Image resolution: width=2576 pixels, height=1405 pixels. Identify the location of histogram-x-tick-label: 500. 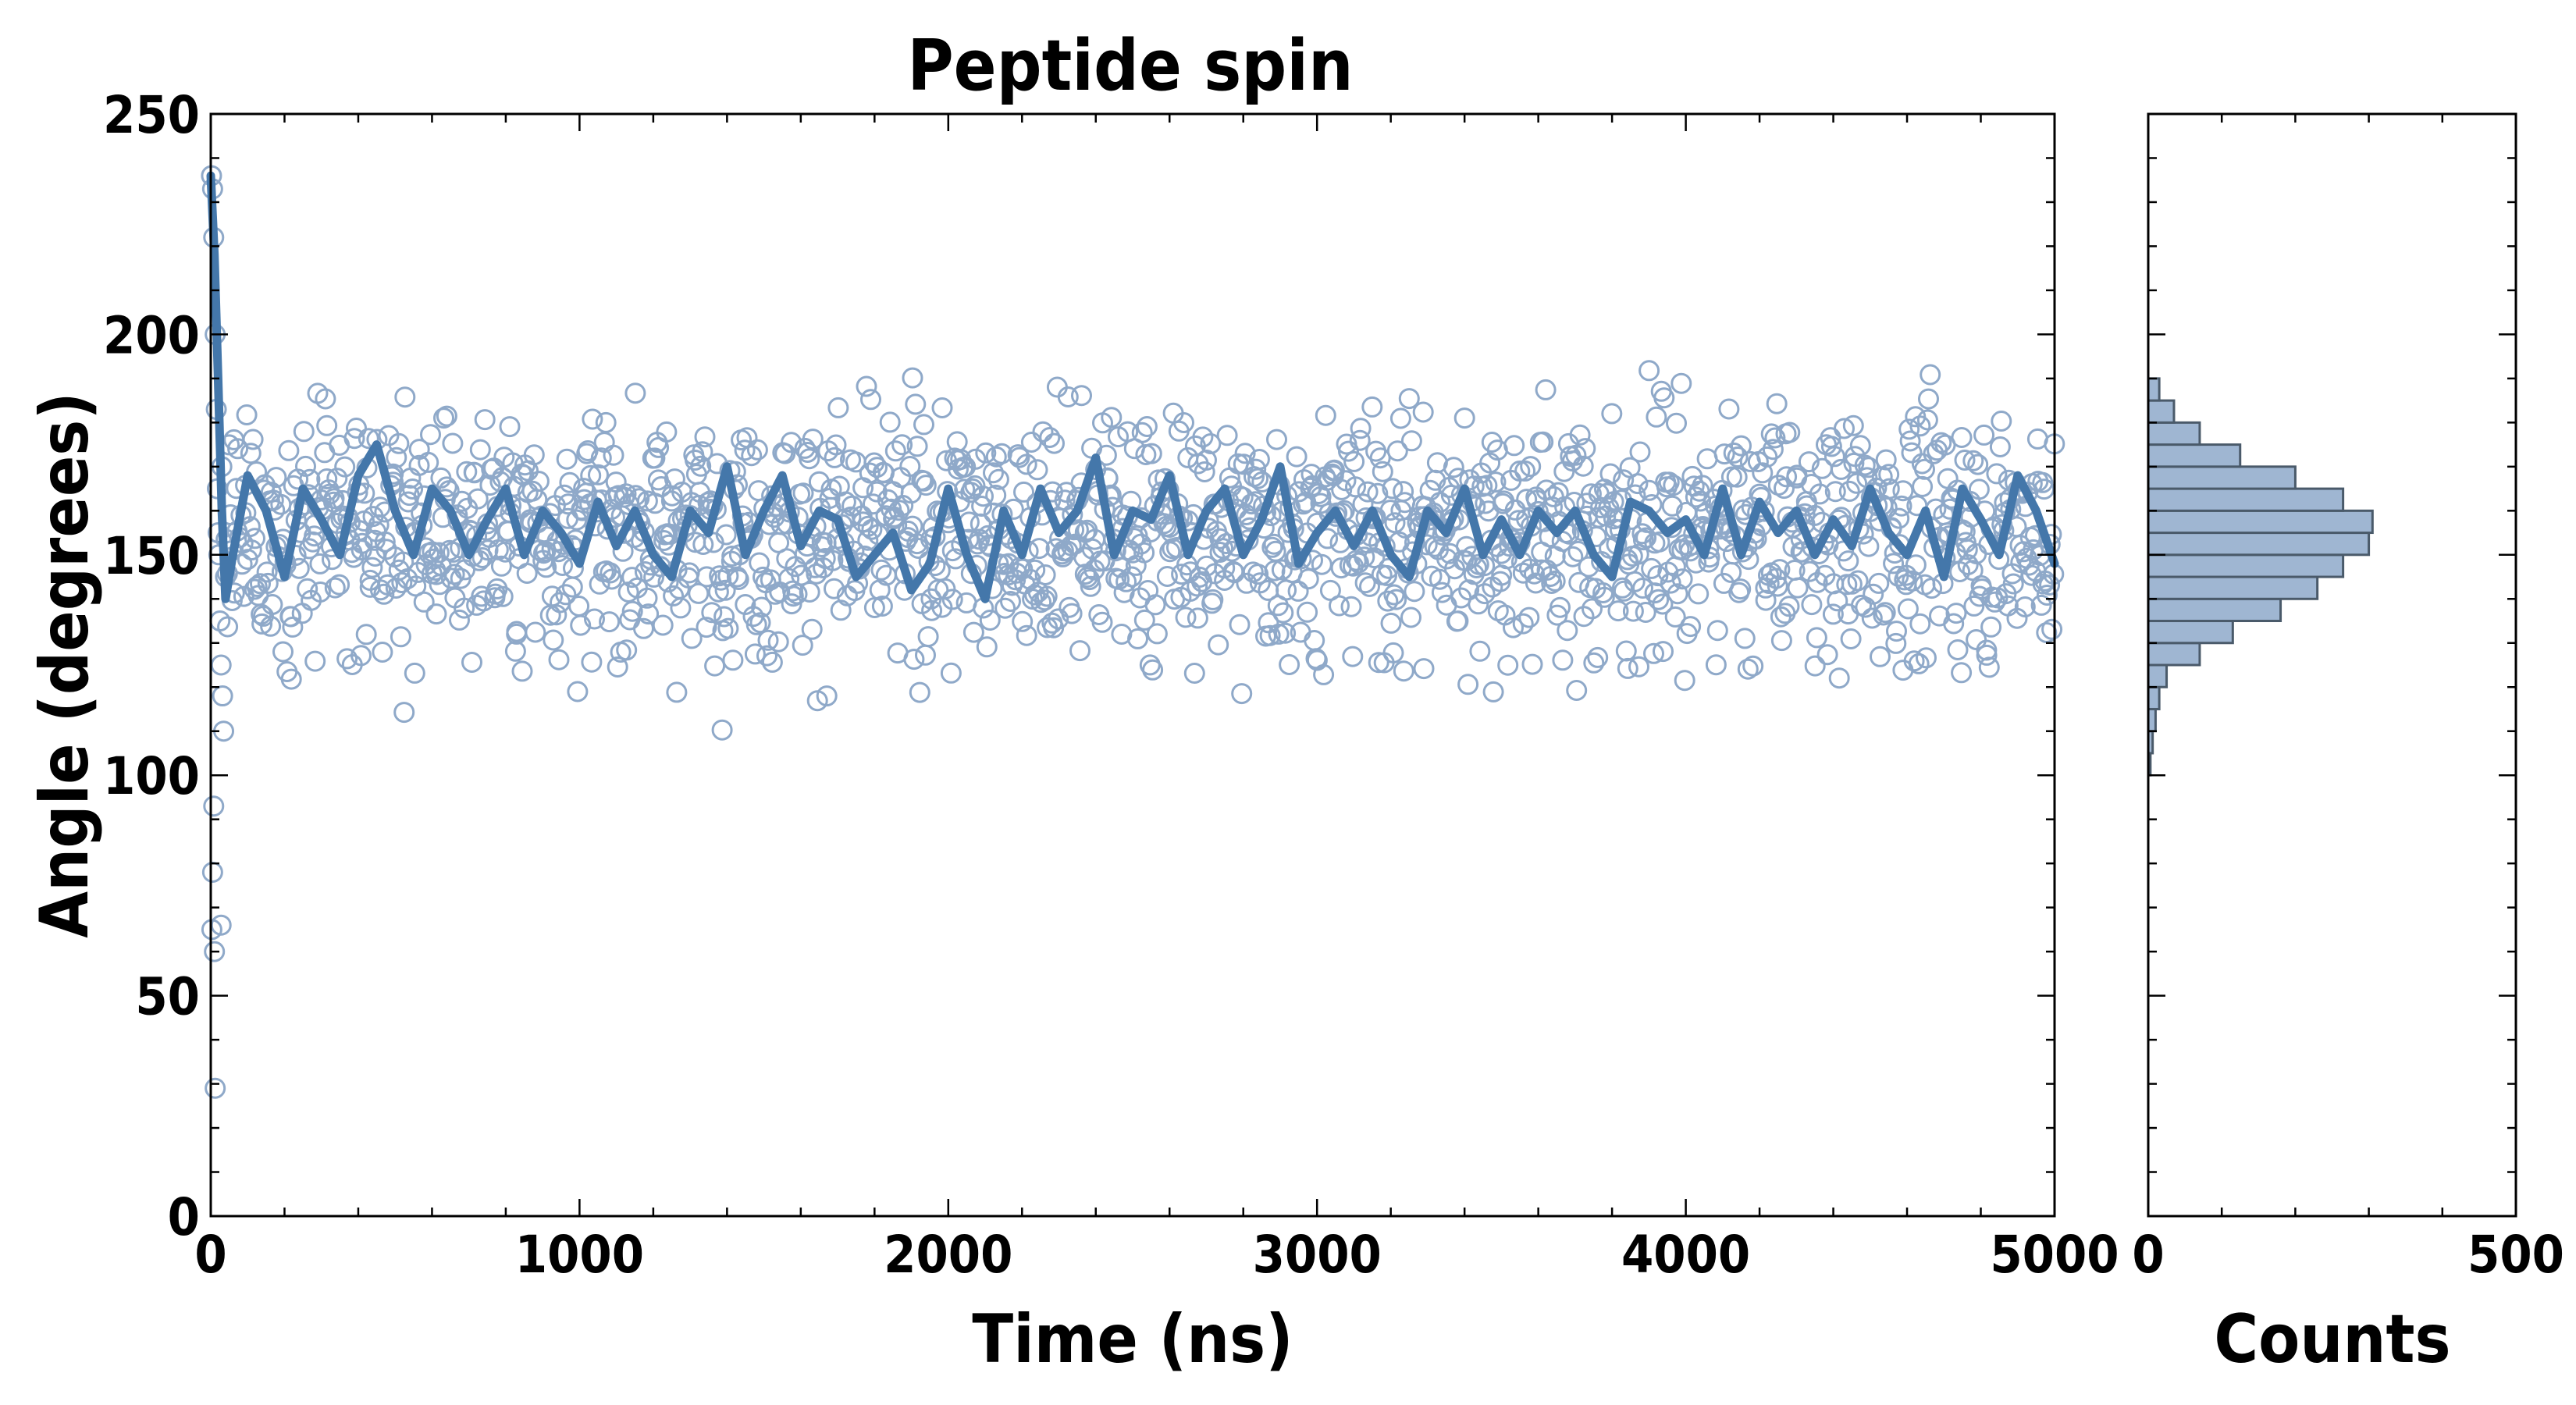
(2515, 1255).